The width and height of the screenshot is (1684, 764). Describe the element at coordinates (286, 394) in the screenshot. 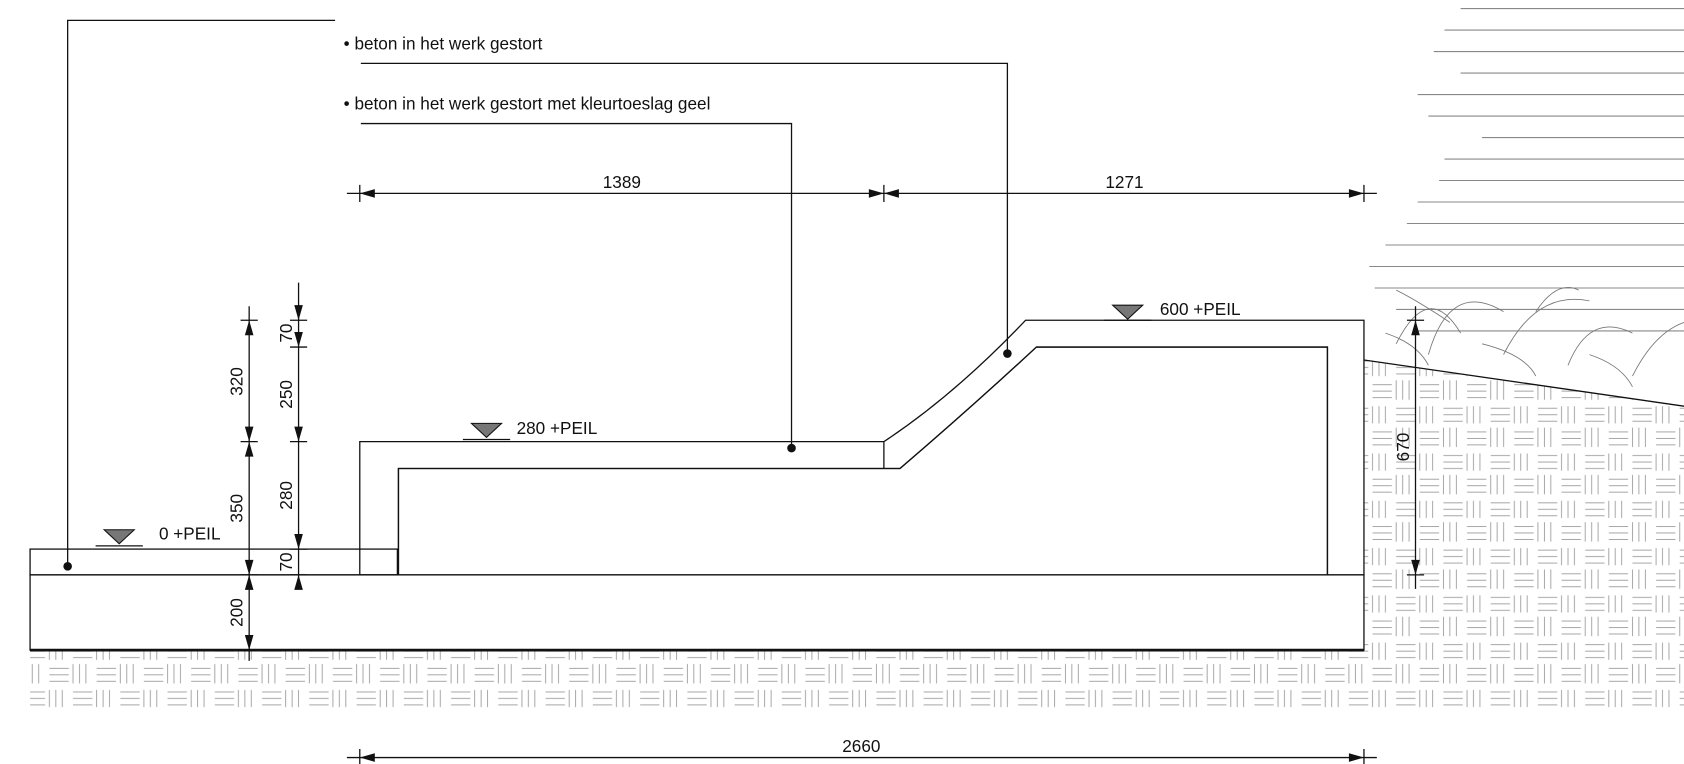

I see `dimension: 250` at that location.